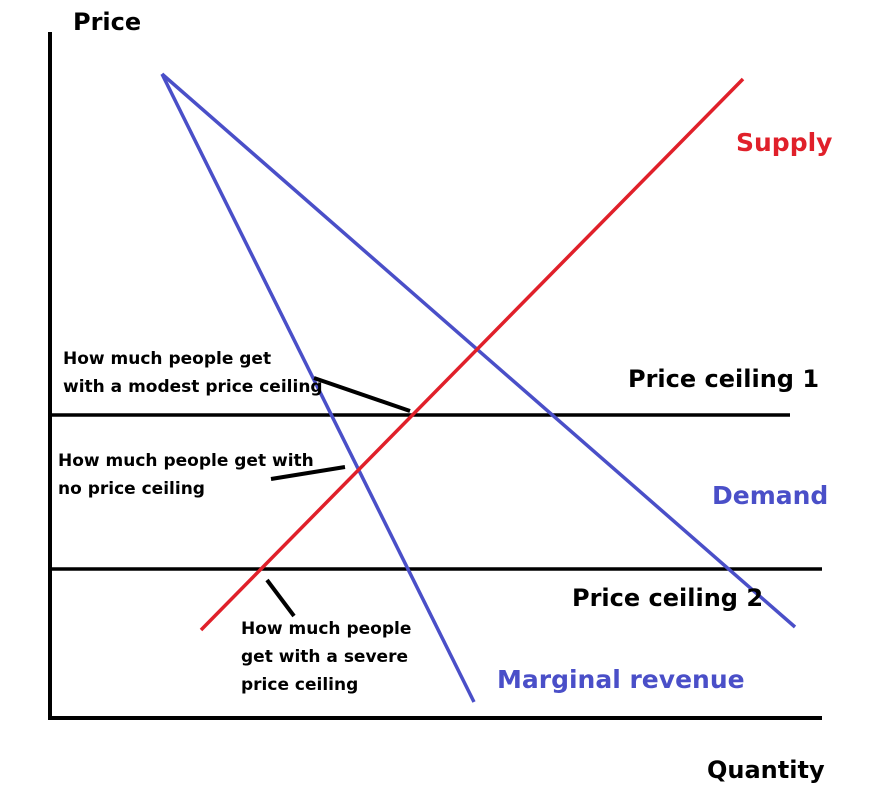 The height and width of the screenshot is (810, 888). I want to click on annotation-line: How much people get with, so click(186, 461).